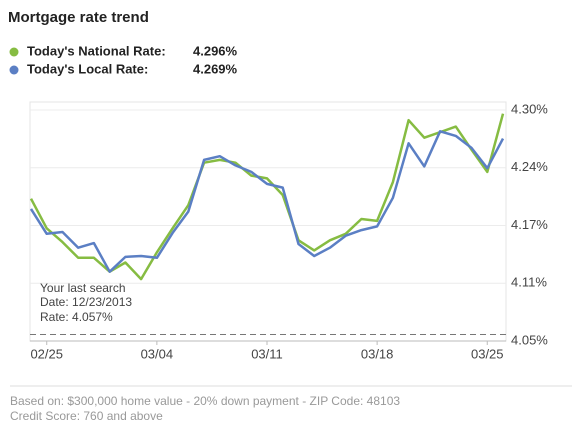 Image resolution: width=580 pixels, height=434 pixels. I want to click on legend-value: 4.269%, so click(215, 68).